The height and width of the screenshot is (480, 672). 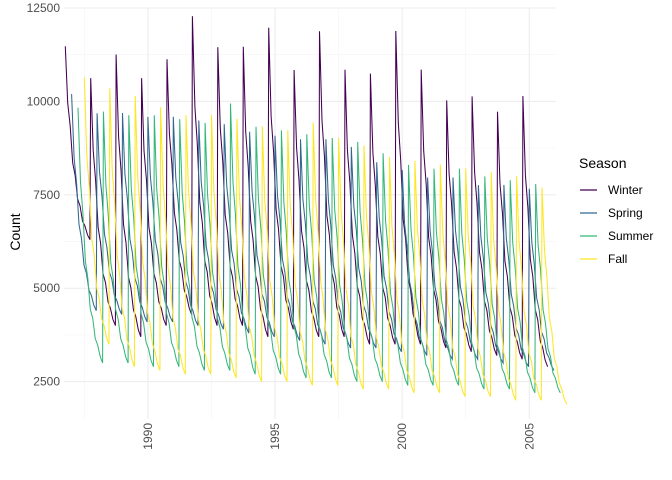 I want to click on legend-item-summer: Summer, so click(x=616, y=236).